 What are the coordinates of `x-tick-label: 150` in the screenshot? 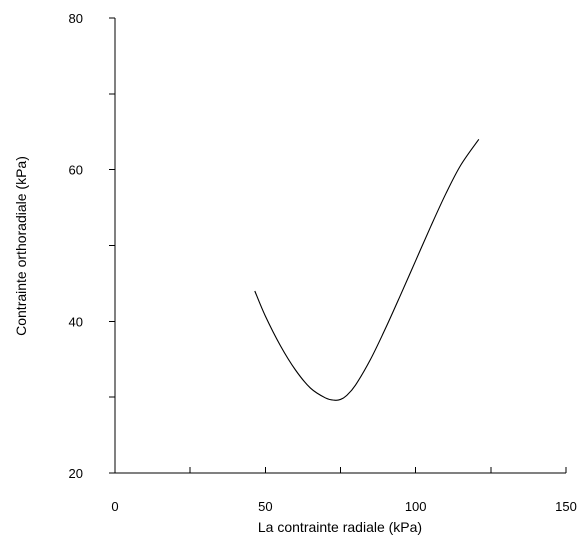 It's located at (566, 506).